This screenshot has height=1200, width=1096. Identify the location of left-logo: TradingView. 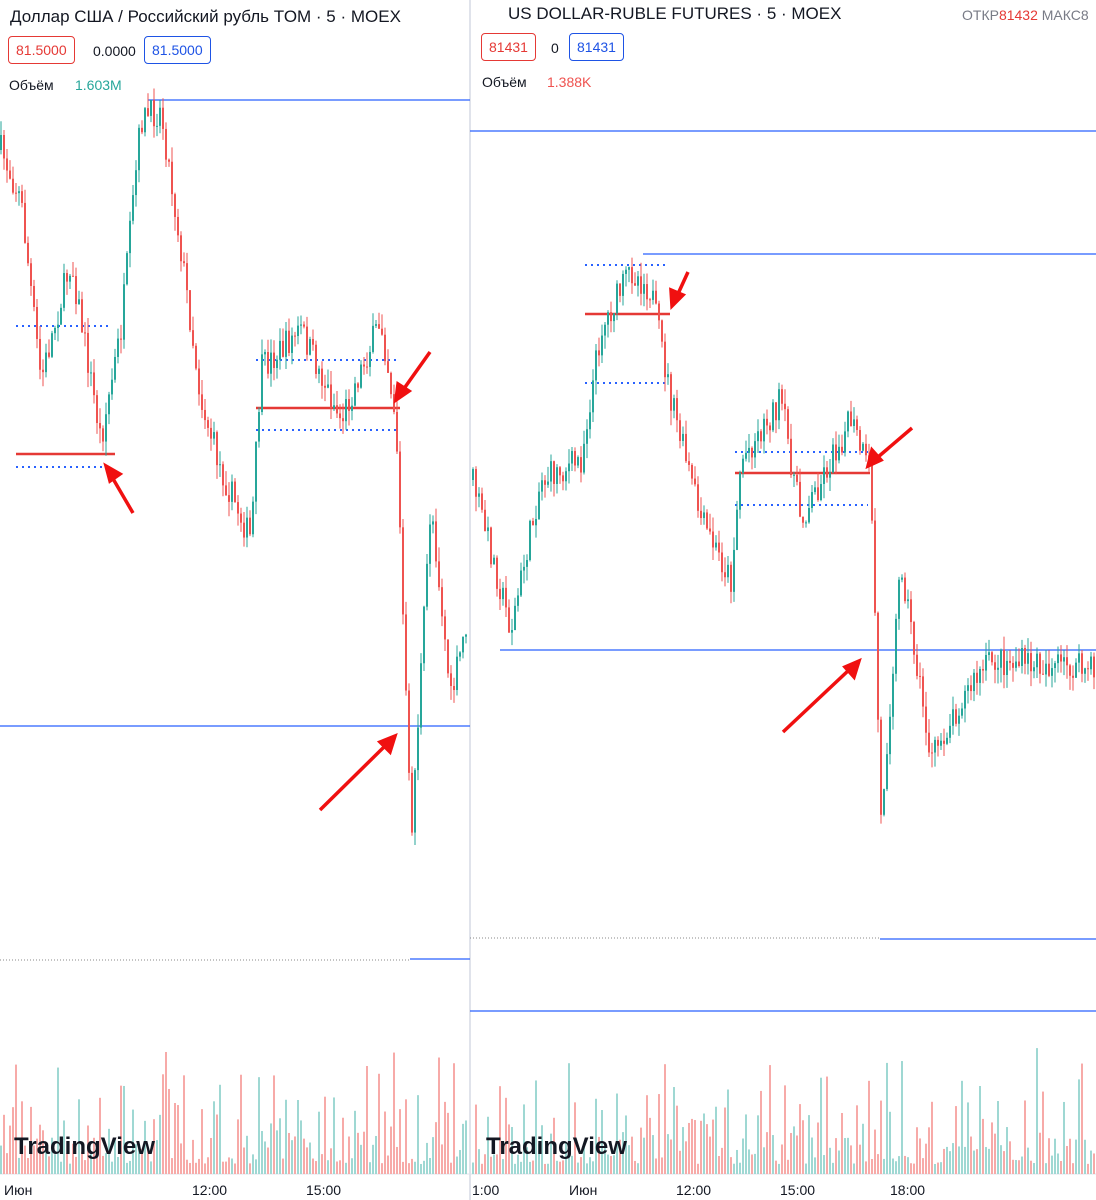
(84, 1146).